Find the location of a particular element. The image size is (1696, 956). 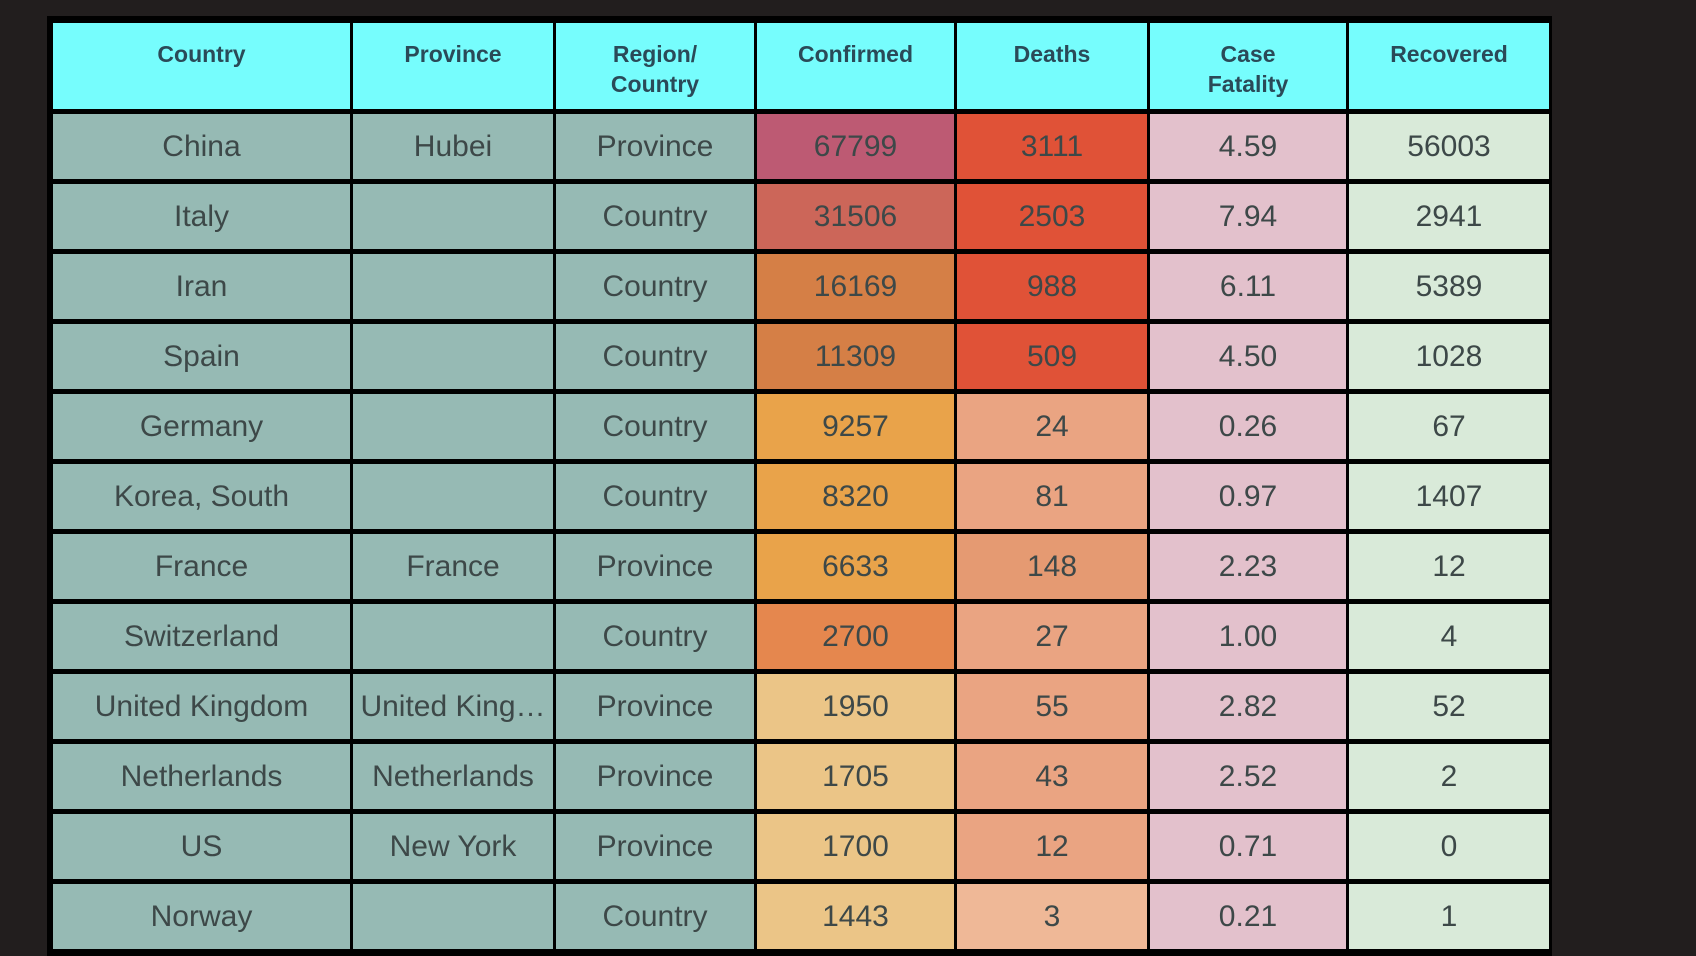

cell-recovered: 1028 is located at coordinates (1449, 356).